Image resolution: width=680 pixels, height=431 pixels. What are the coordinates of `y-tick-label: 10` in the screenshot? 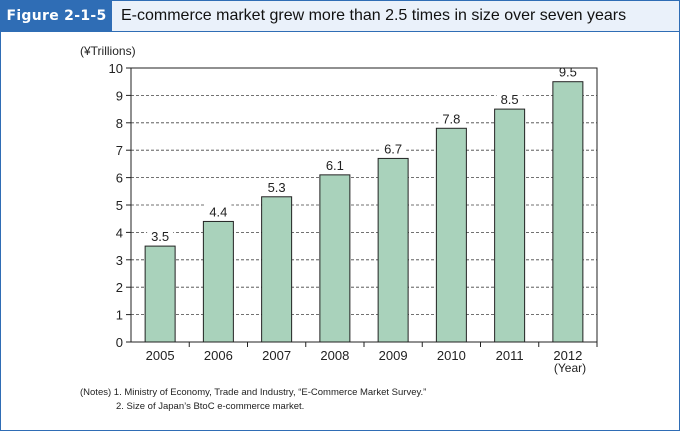 It's located at (116, 68).